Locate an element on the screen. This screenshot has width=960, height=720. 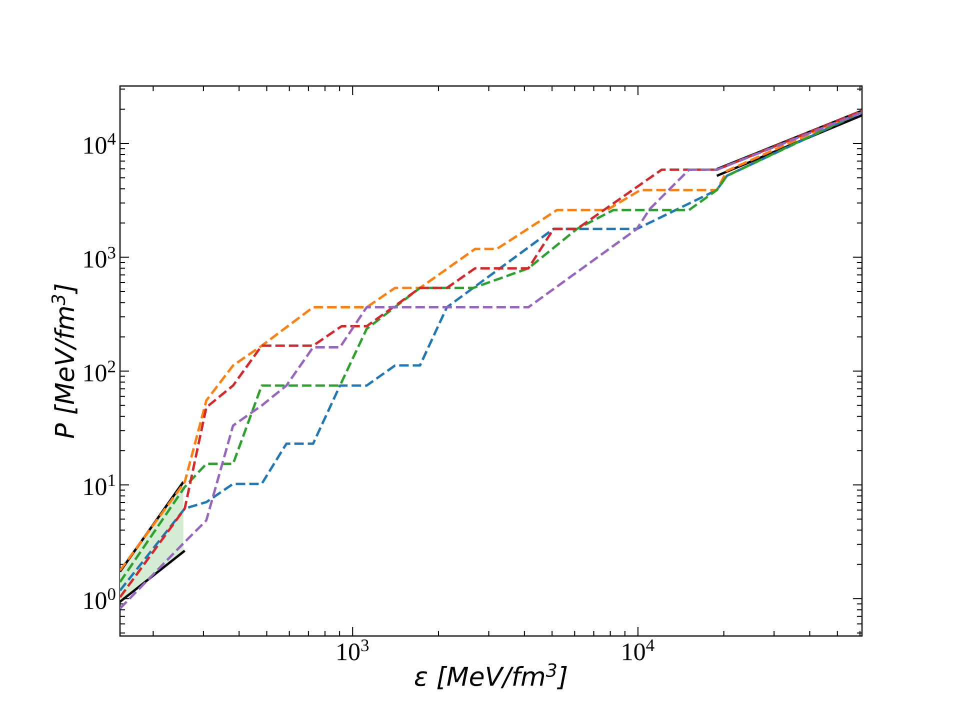
y-tick-label: 10$^{2}$ is located at coordinates (100, 371).